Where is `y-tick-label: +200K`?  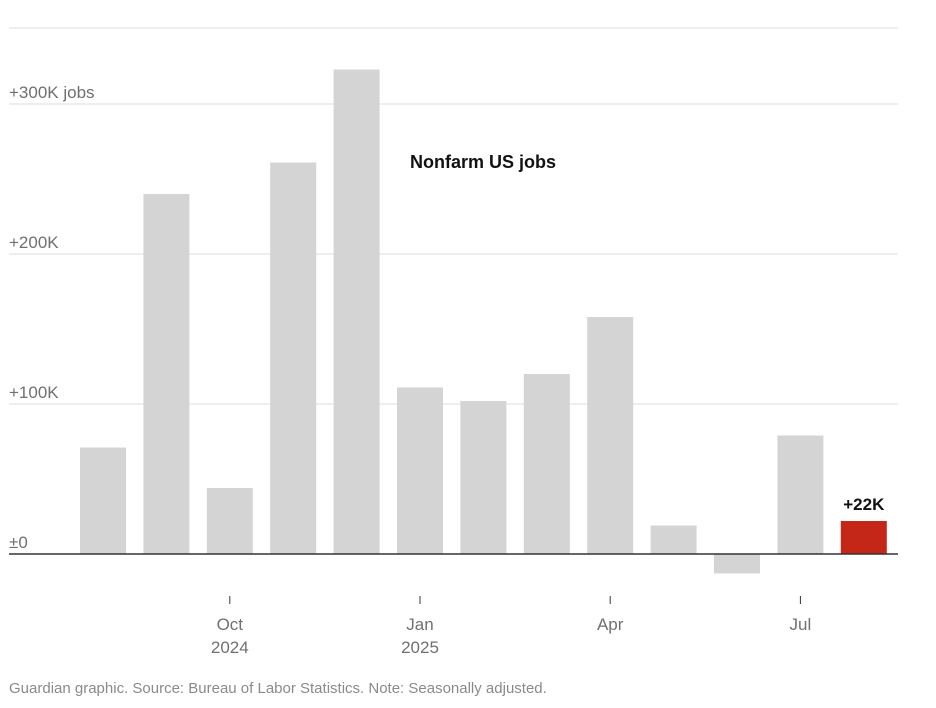
y-tick-label: +200K is located at coordinates (34, 242).